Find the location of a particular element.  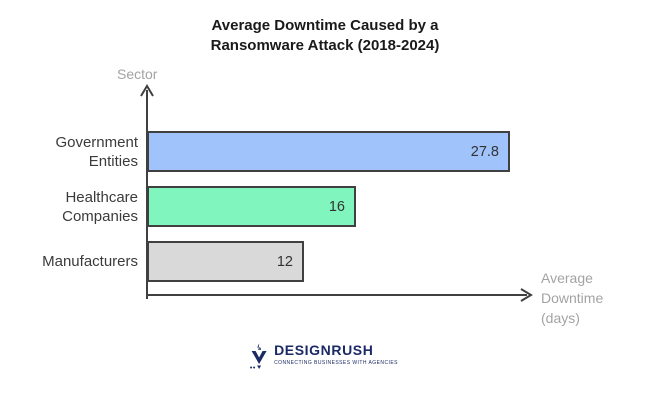

bar-value-government-entities: 27.8 is located at coordinates (484, 151).